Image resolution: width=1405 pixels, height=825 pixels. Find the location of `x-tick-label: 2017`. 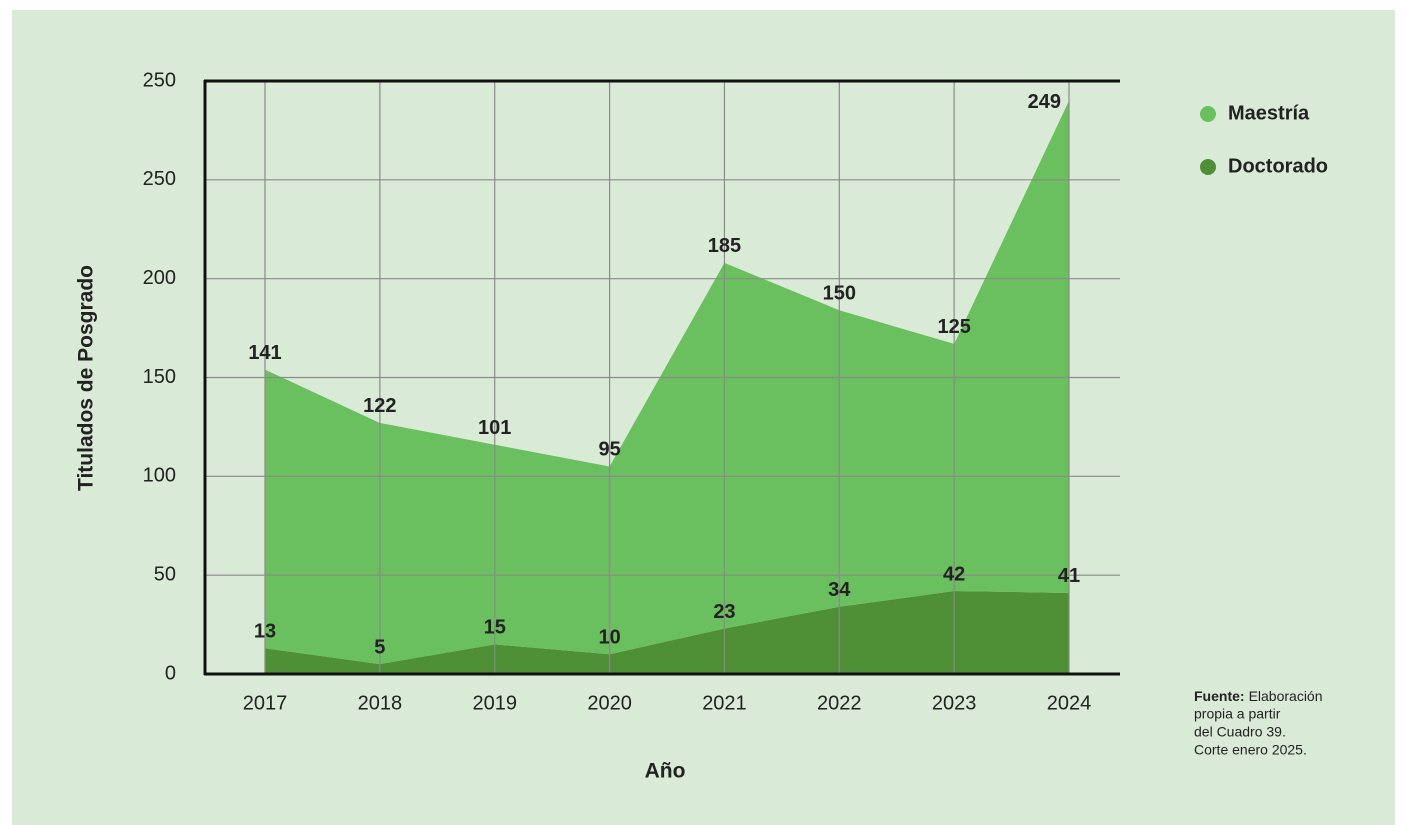

x-tick-label: 2017 is located at coordinates (265, 703).